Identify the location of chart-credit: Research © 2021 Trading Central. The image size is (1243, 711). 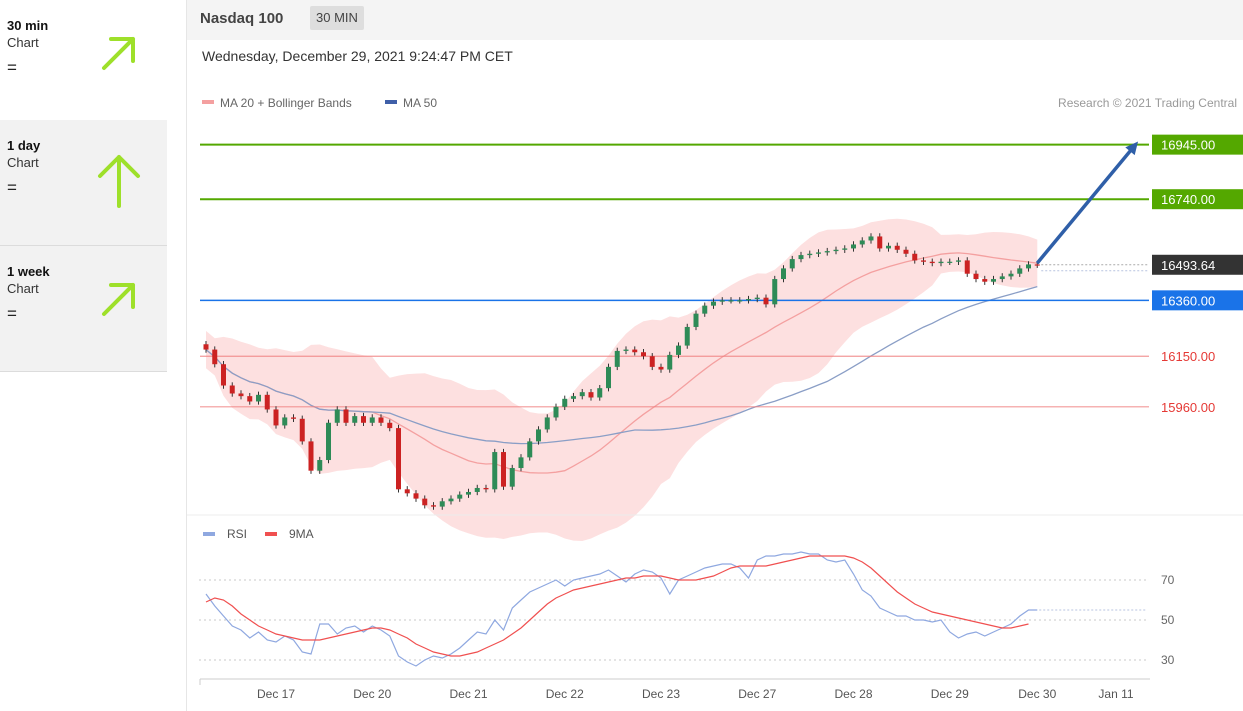
(1147, 103).